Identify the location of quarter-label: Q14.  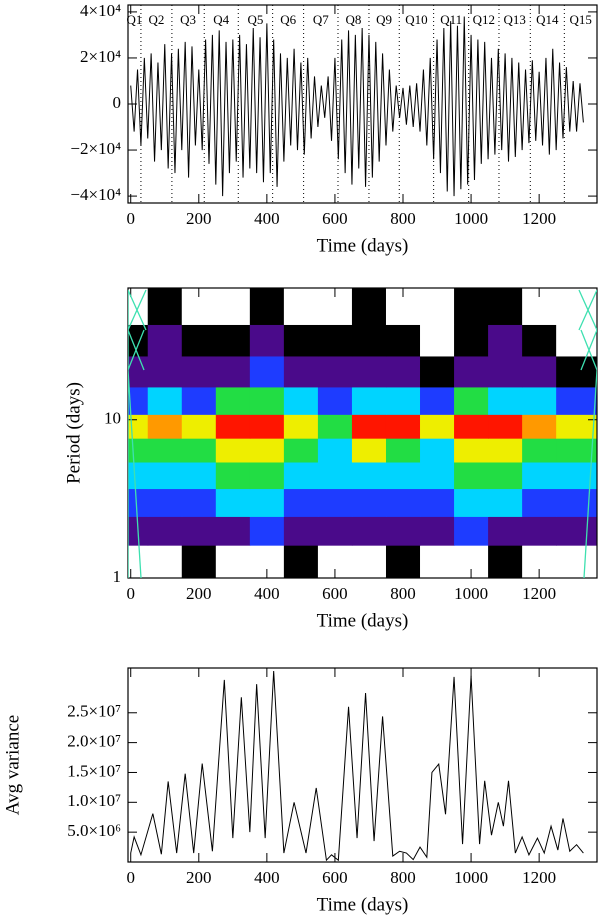
(547, 19).